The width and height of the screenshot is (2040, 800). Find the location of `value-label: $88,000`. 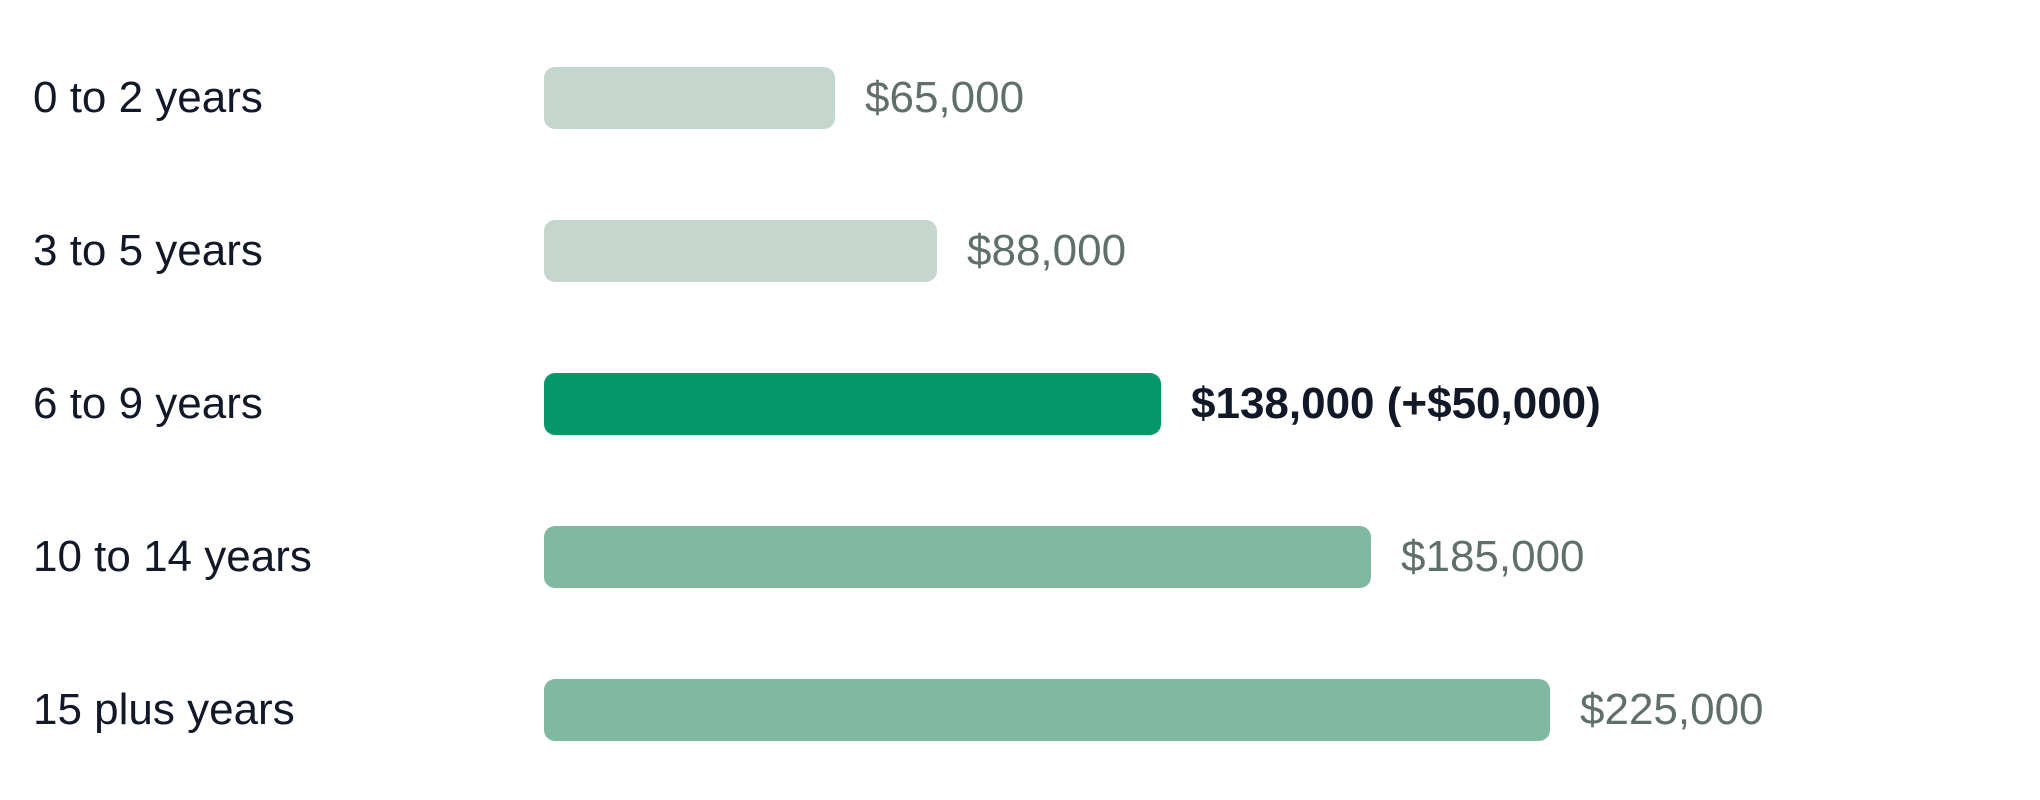

value-label: $88,000 is located at coordinates (1047, 250).